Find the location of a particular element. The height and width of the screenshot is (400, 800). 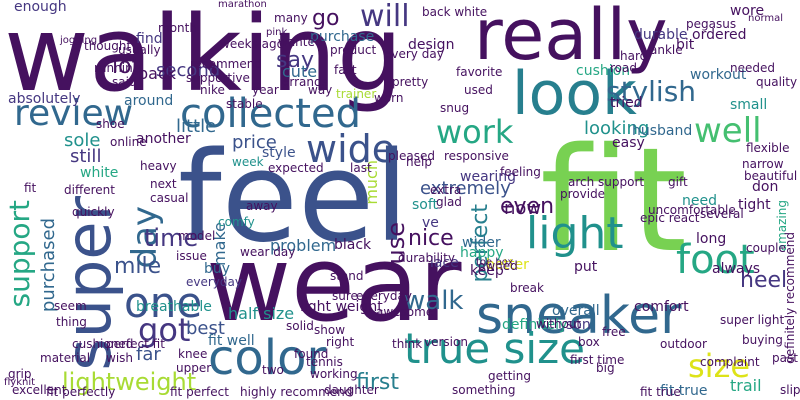

word: fit well is located at coordinates (231, 341).